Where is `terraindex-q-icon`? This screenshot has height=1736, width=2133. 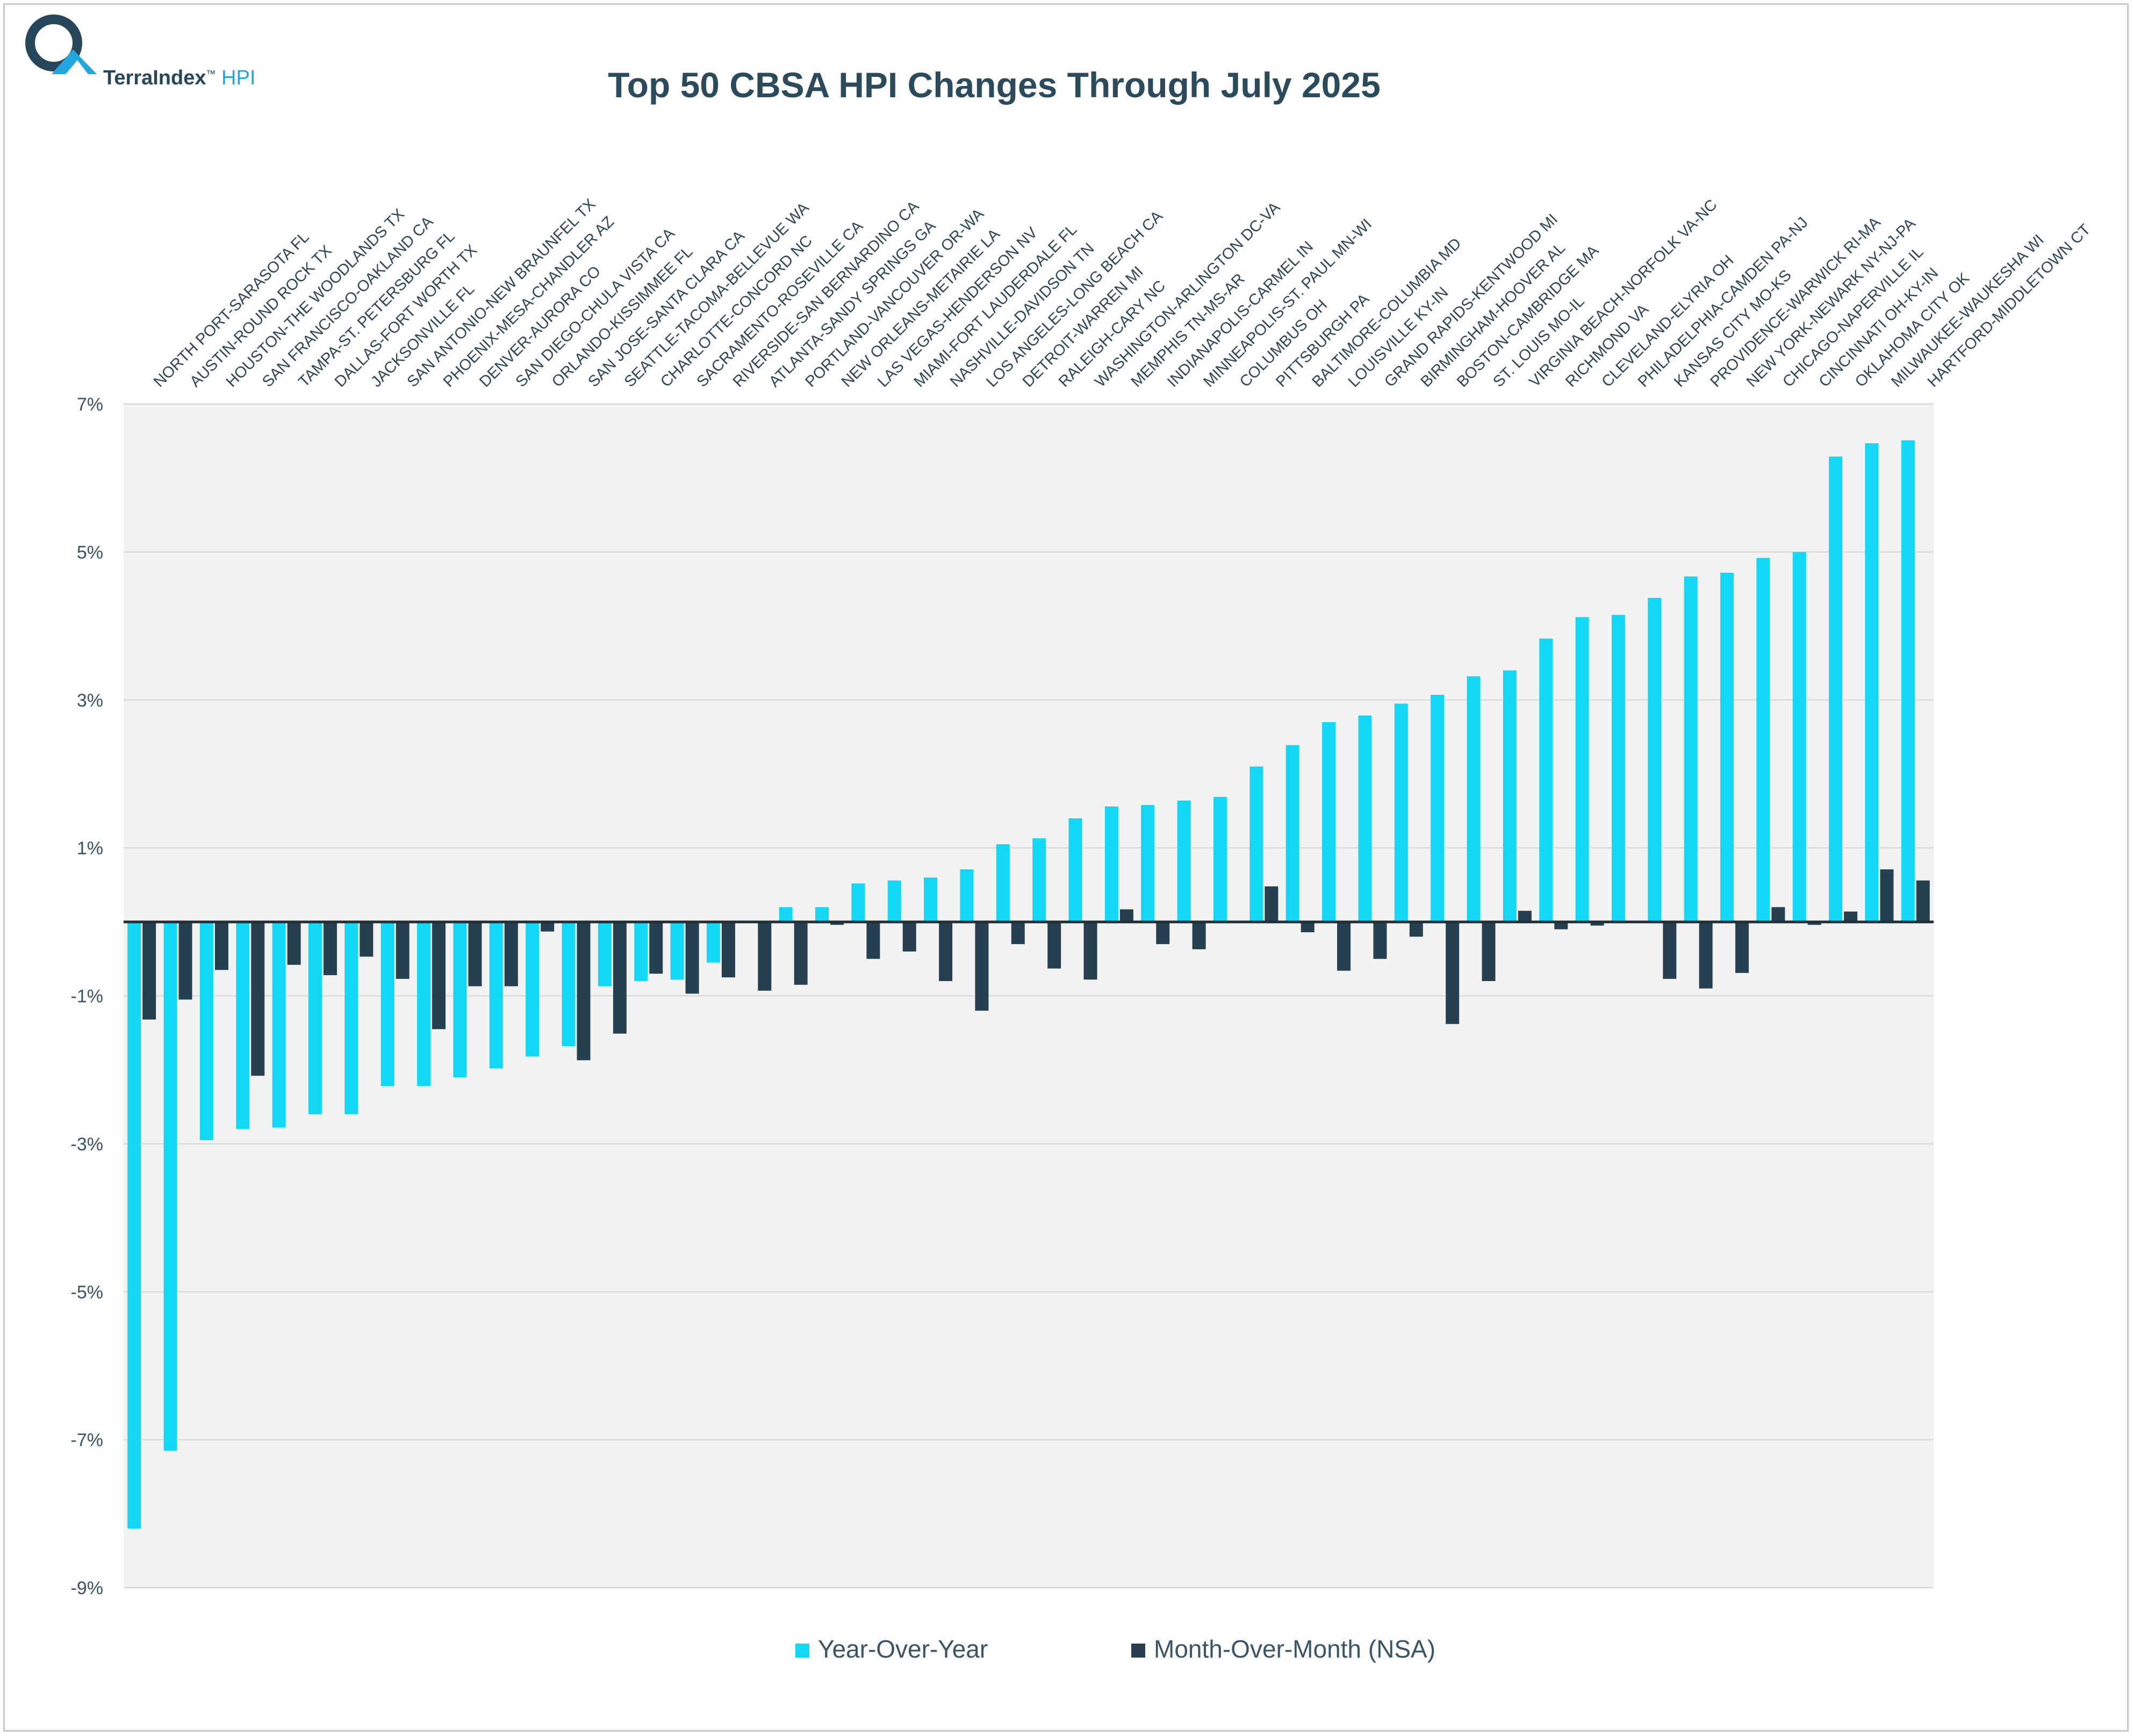 terraindex-q-icon is located at coordinates (61, 45).